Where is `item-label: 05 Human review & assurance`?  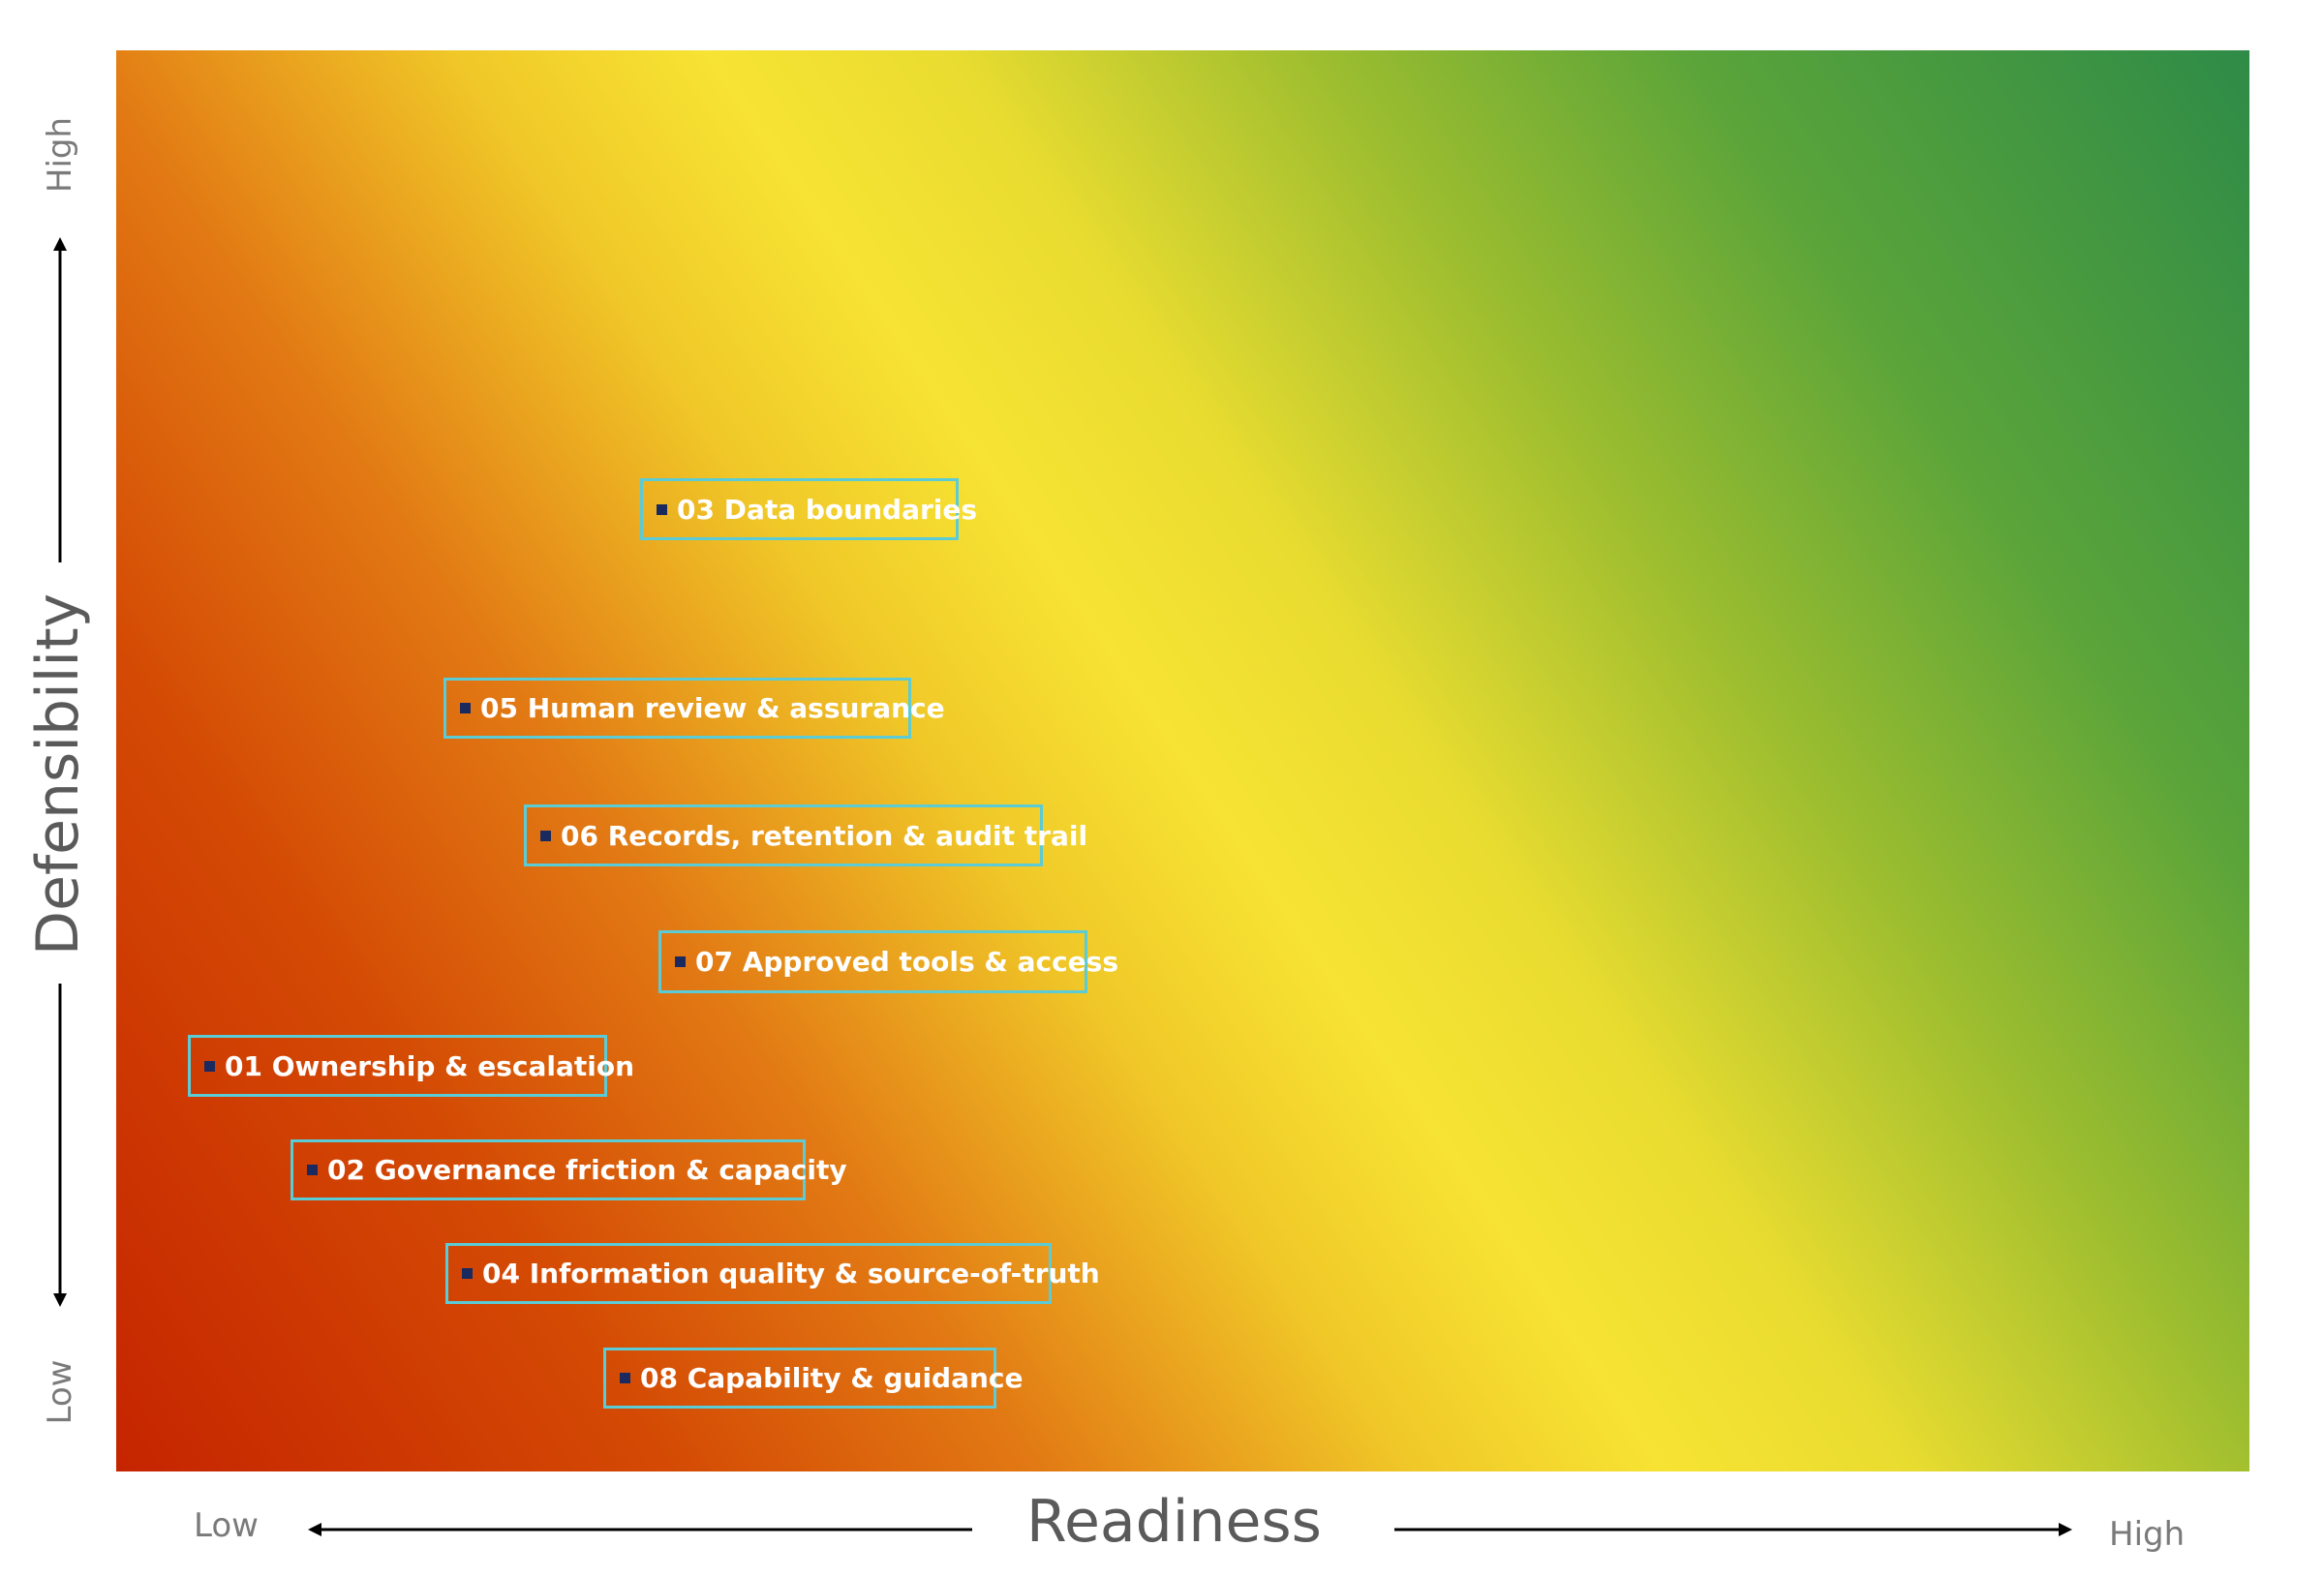
item-label: 05 Human review & assurance is located at coordinates (713, 708).